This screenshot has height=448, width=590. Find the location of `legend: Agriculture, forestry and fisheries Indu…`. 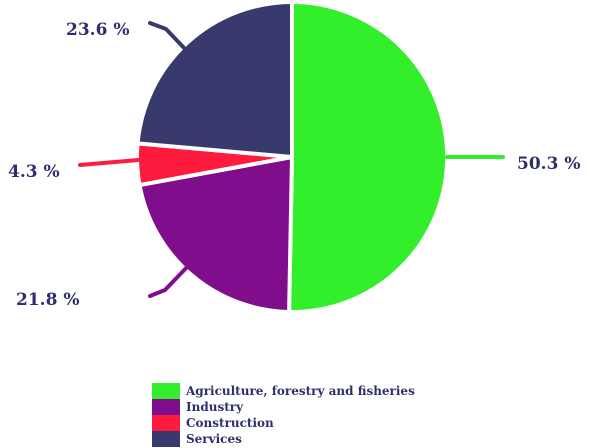

legend: Agriculture, forestry and fisheries Indu… is located at coordinates (312, 415).